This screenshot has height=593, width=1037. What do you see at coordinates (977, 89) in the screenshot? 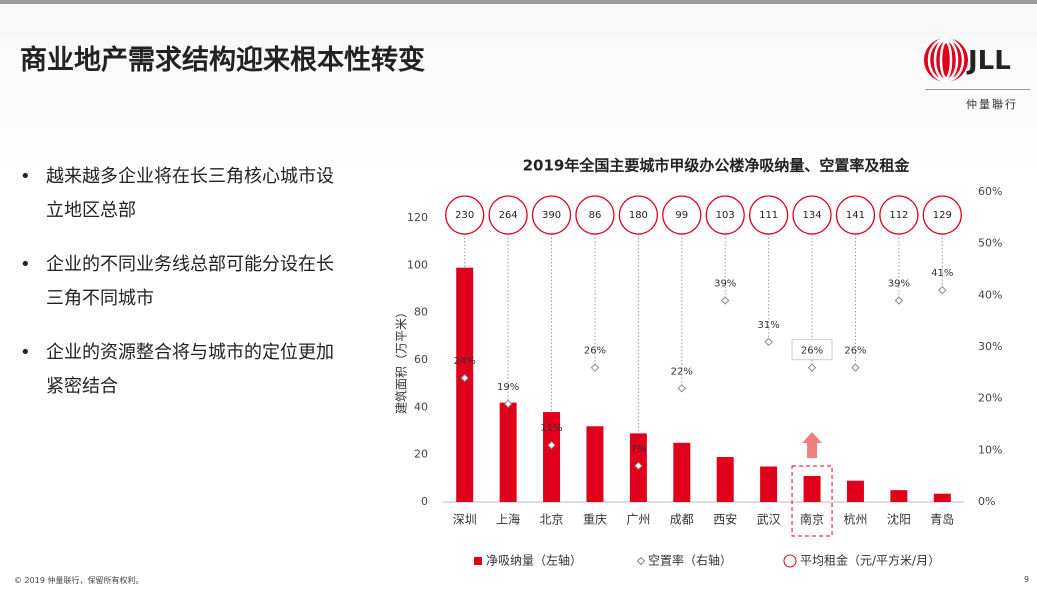
I see `logo-divider` at bounding box center [977, 89].